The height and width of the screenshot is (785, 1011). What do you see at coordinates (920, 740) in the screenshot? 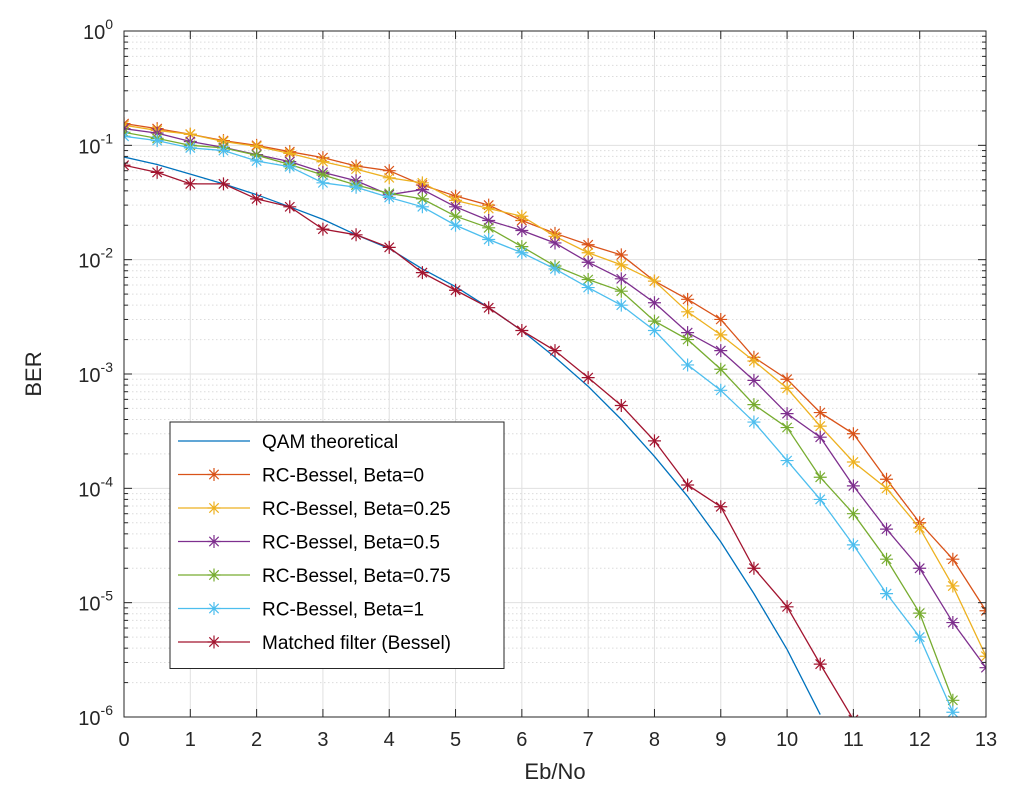
I see `x-tick-label: 12` at bounding box center [920, 740].